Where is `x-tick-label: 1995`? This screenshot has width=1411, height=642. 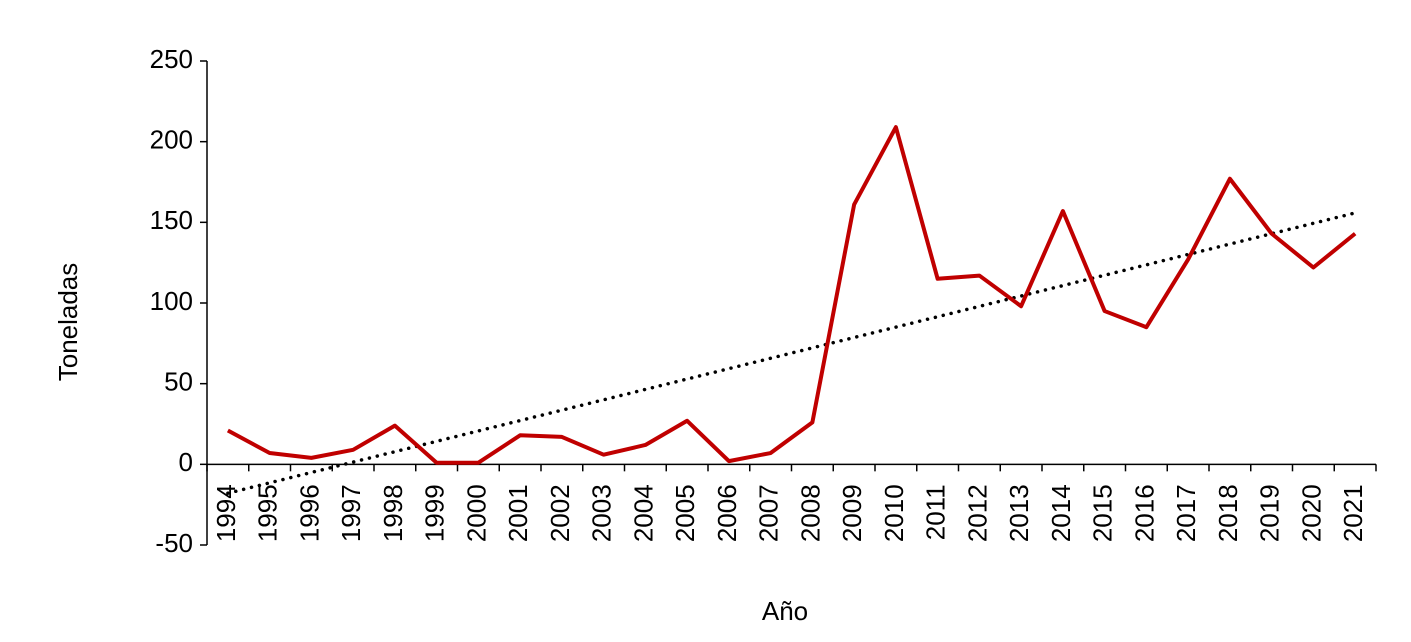 x-tick-label: 1995 is located at coordinates (268, 513).